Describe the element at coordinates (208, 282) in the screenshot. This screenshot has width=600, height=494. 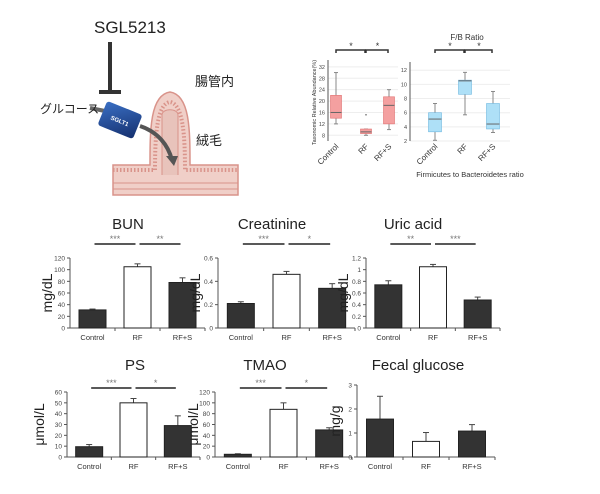
I see `y-tick-label: 0.4` at that location.